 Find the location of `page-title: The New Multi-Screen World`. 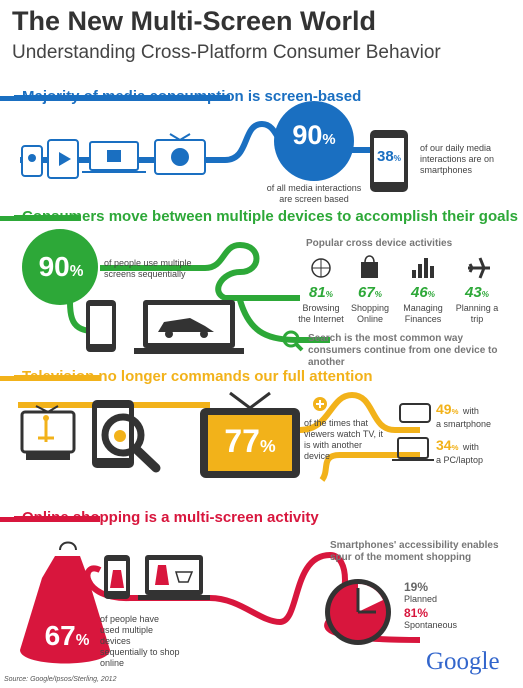

page-title: The New Multi-Screen World is located at coordinates (194, 21).